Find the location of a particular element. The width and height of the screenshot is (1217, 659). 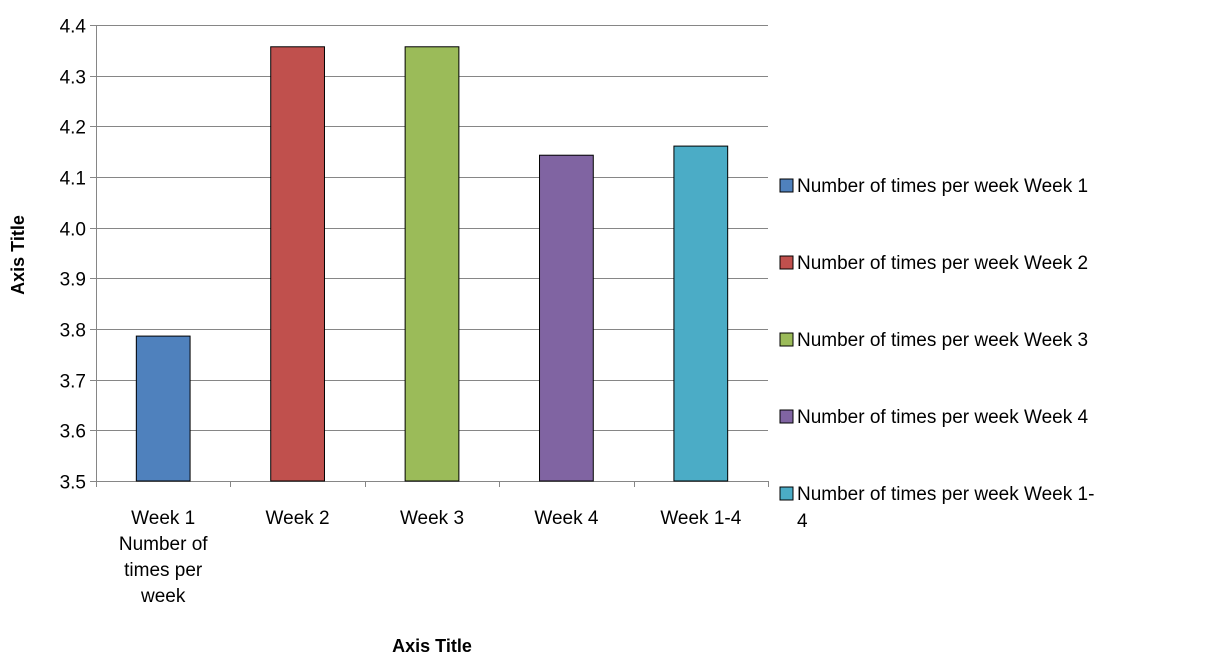

category-label: Week 4 is located at coordinates (566, 518).